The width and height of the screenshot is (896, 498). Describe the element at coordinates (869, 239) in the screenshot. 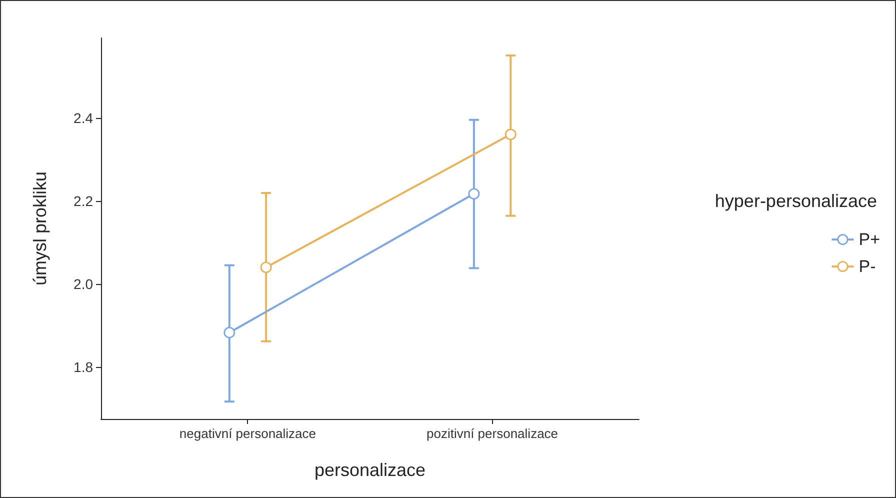

I see `legend-label: P+` at that location.